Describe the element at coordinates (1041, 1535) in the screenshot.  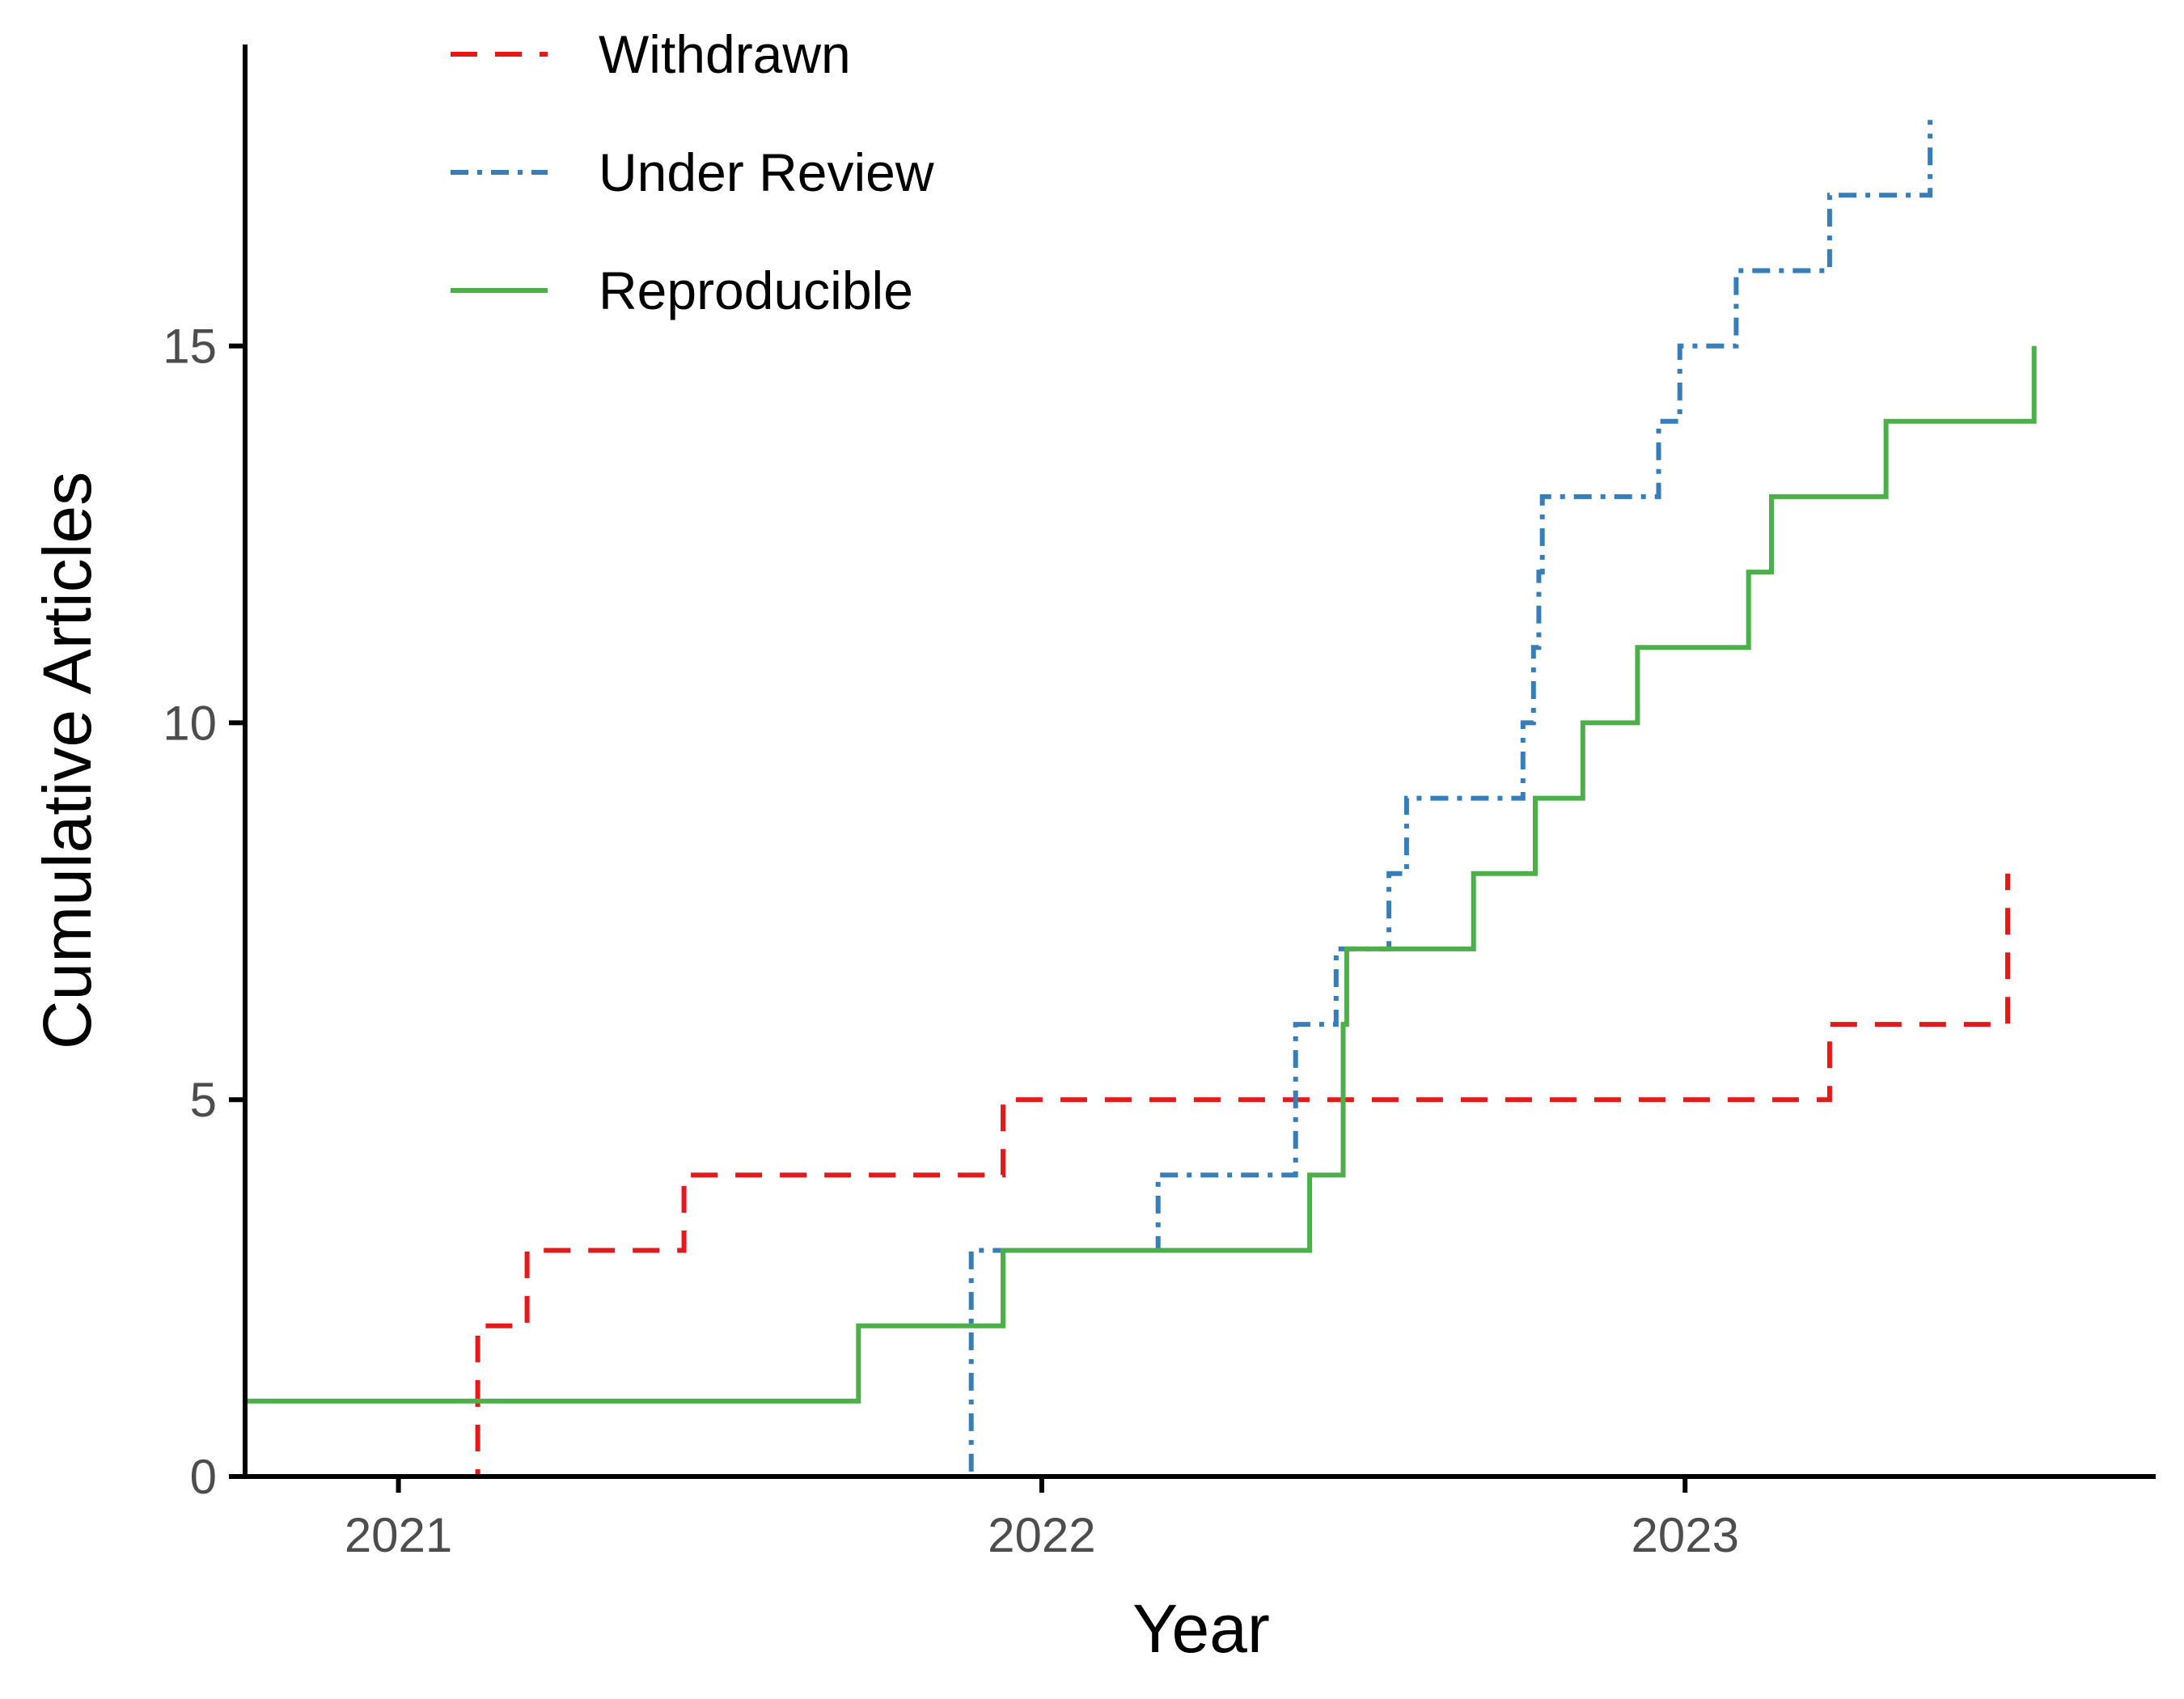
I see `x-tick-label-2022: 2022` at that location.